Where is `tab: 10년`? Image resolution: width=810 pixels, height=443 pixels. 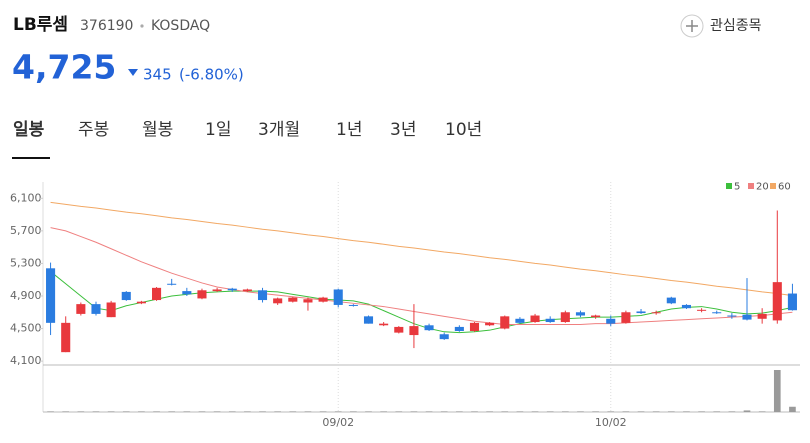
tab: 10년 is located at coordinates (463, 130).